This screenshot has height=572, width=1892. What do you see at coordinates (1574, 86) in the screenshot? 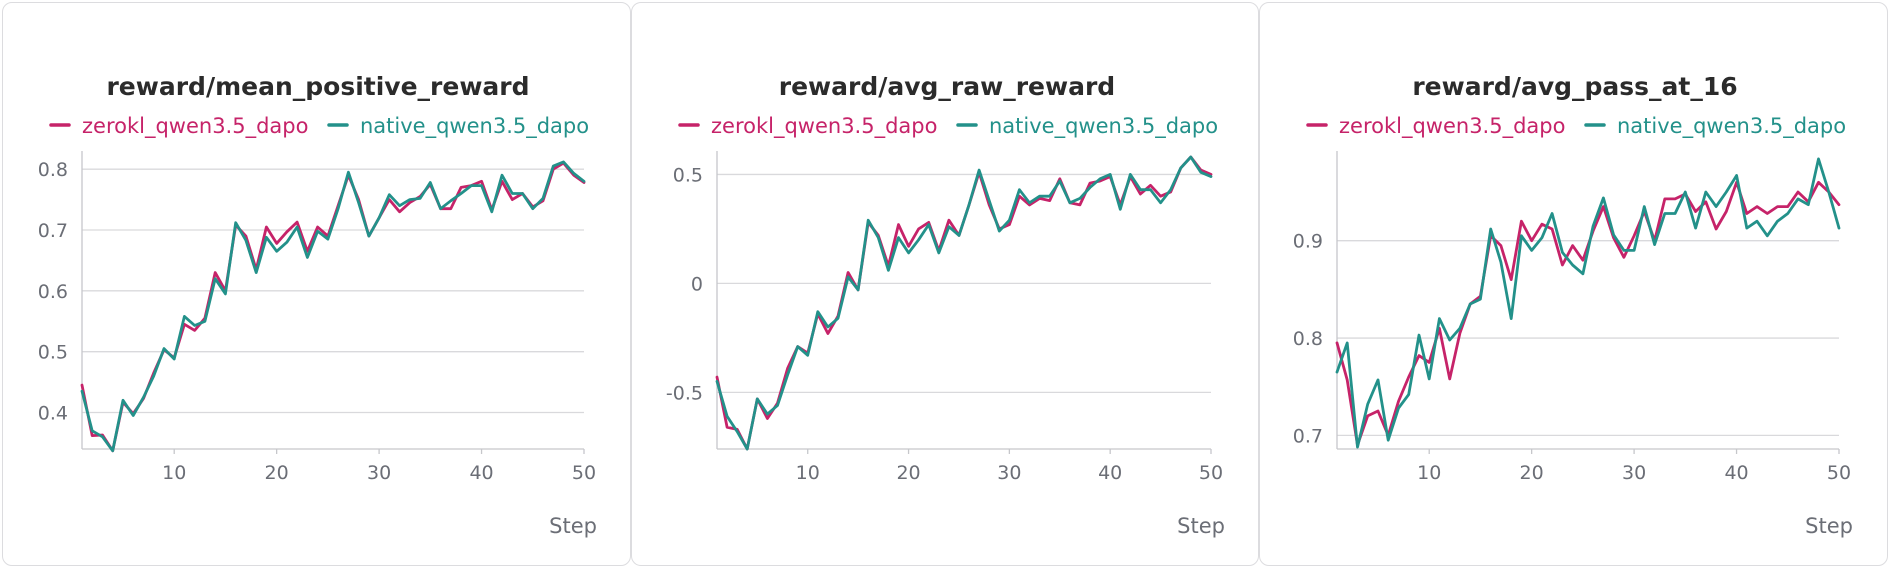
I see `chart-title: reward/avg_pass_at_16` at bounding box center [1574, 86].